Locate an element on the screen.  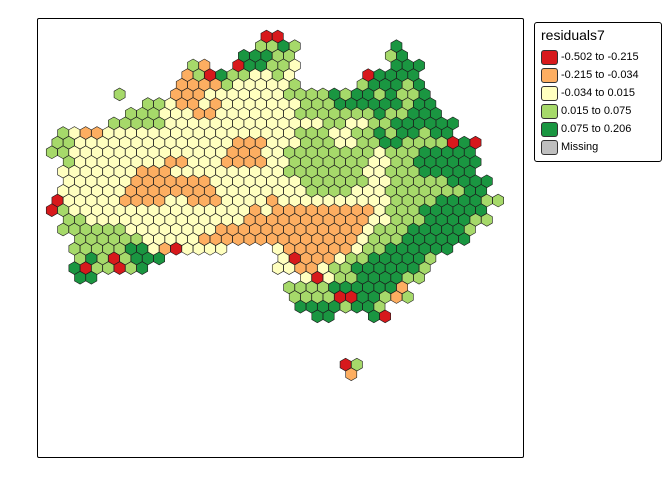
legend-label: 0.075 to 0.206 is located at coordinates (596, 129).